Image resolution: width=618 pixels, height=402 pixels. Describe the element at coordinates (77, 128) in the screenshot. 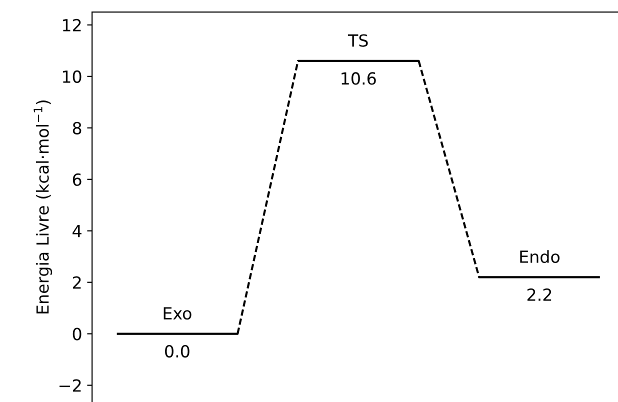

I see `y-tick-label: 8` at that location.